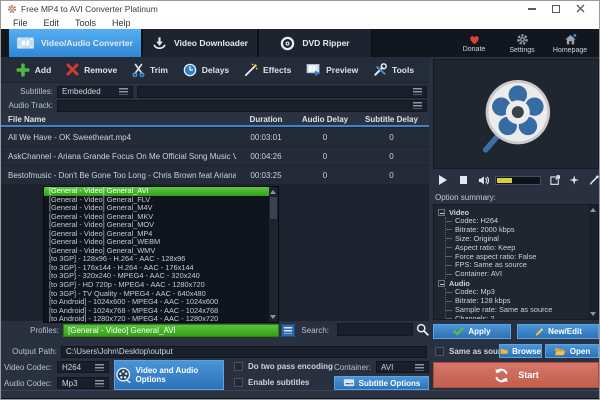 This screenshot has width=600, height=400. Describe the element at coordinates (83, 367) in the screenshot. I see `video-codec-select: H264` at that location.